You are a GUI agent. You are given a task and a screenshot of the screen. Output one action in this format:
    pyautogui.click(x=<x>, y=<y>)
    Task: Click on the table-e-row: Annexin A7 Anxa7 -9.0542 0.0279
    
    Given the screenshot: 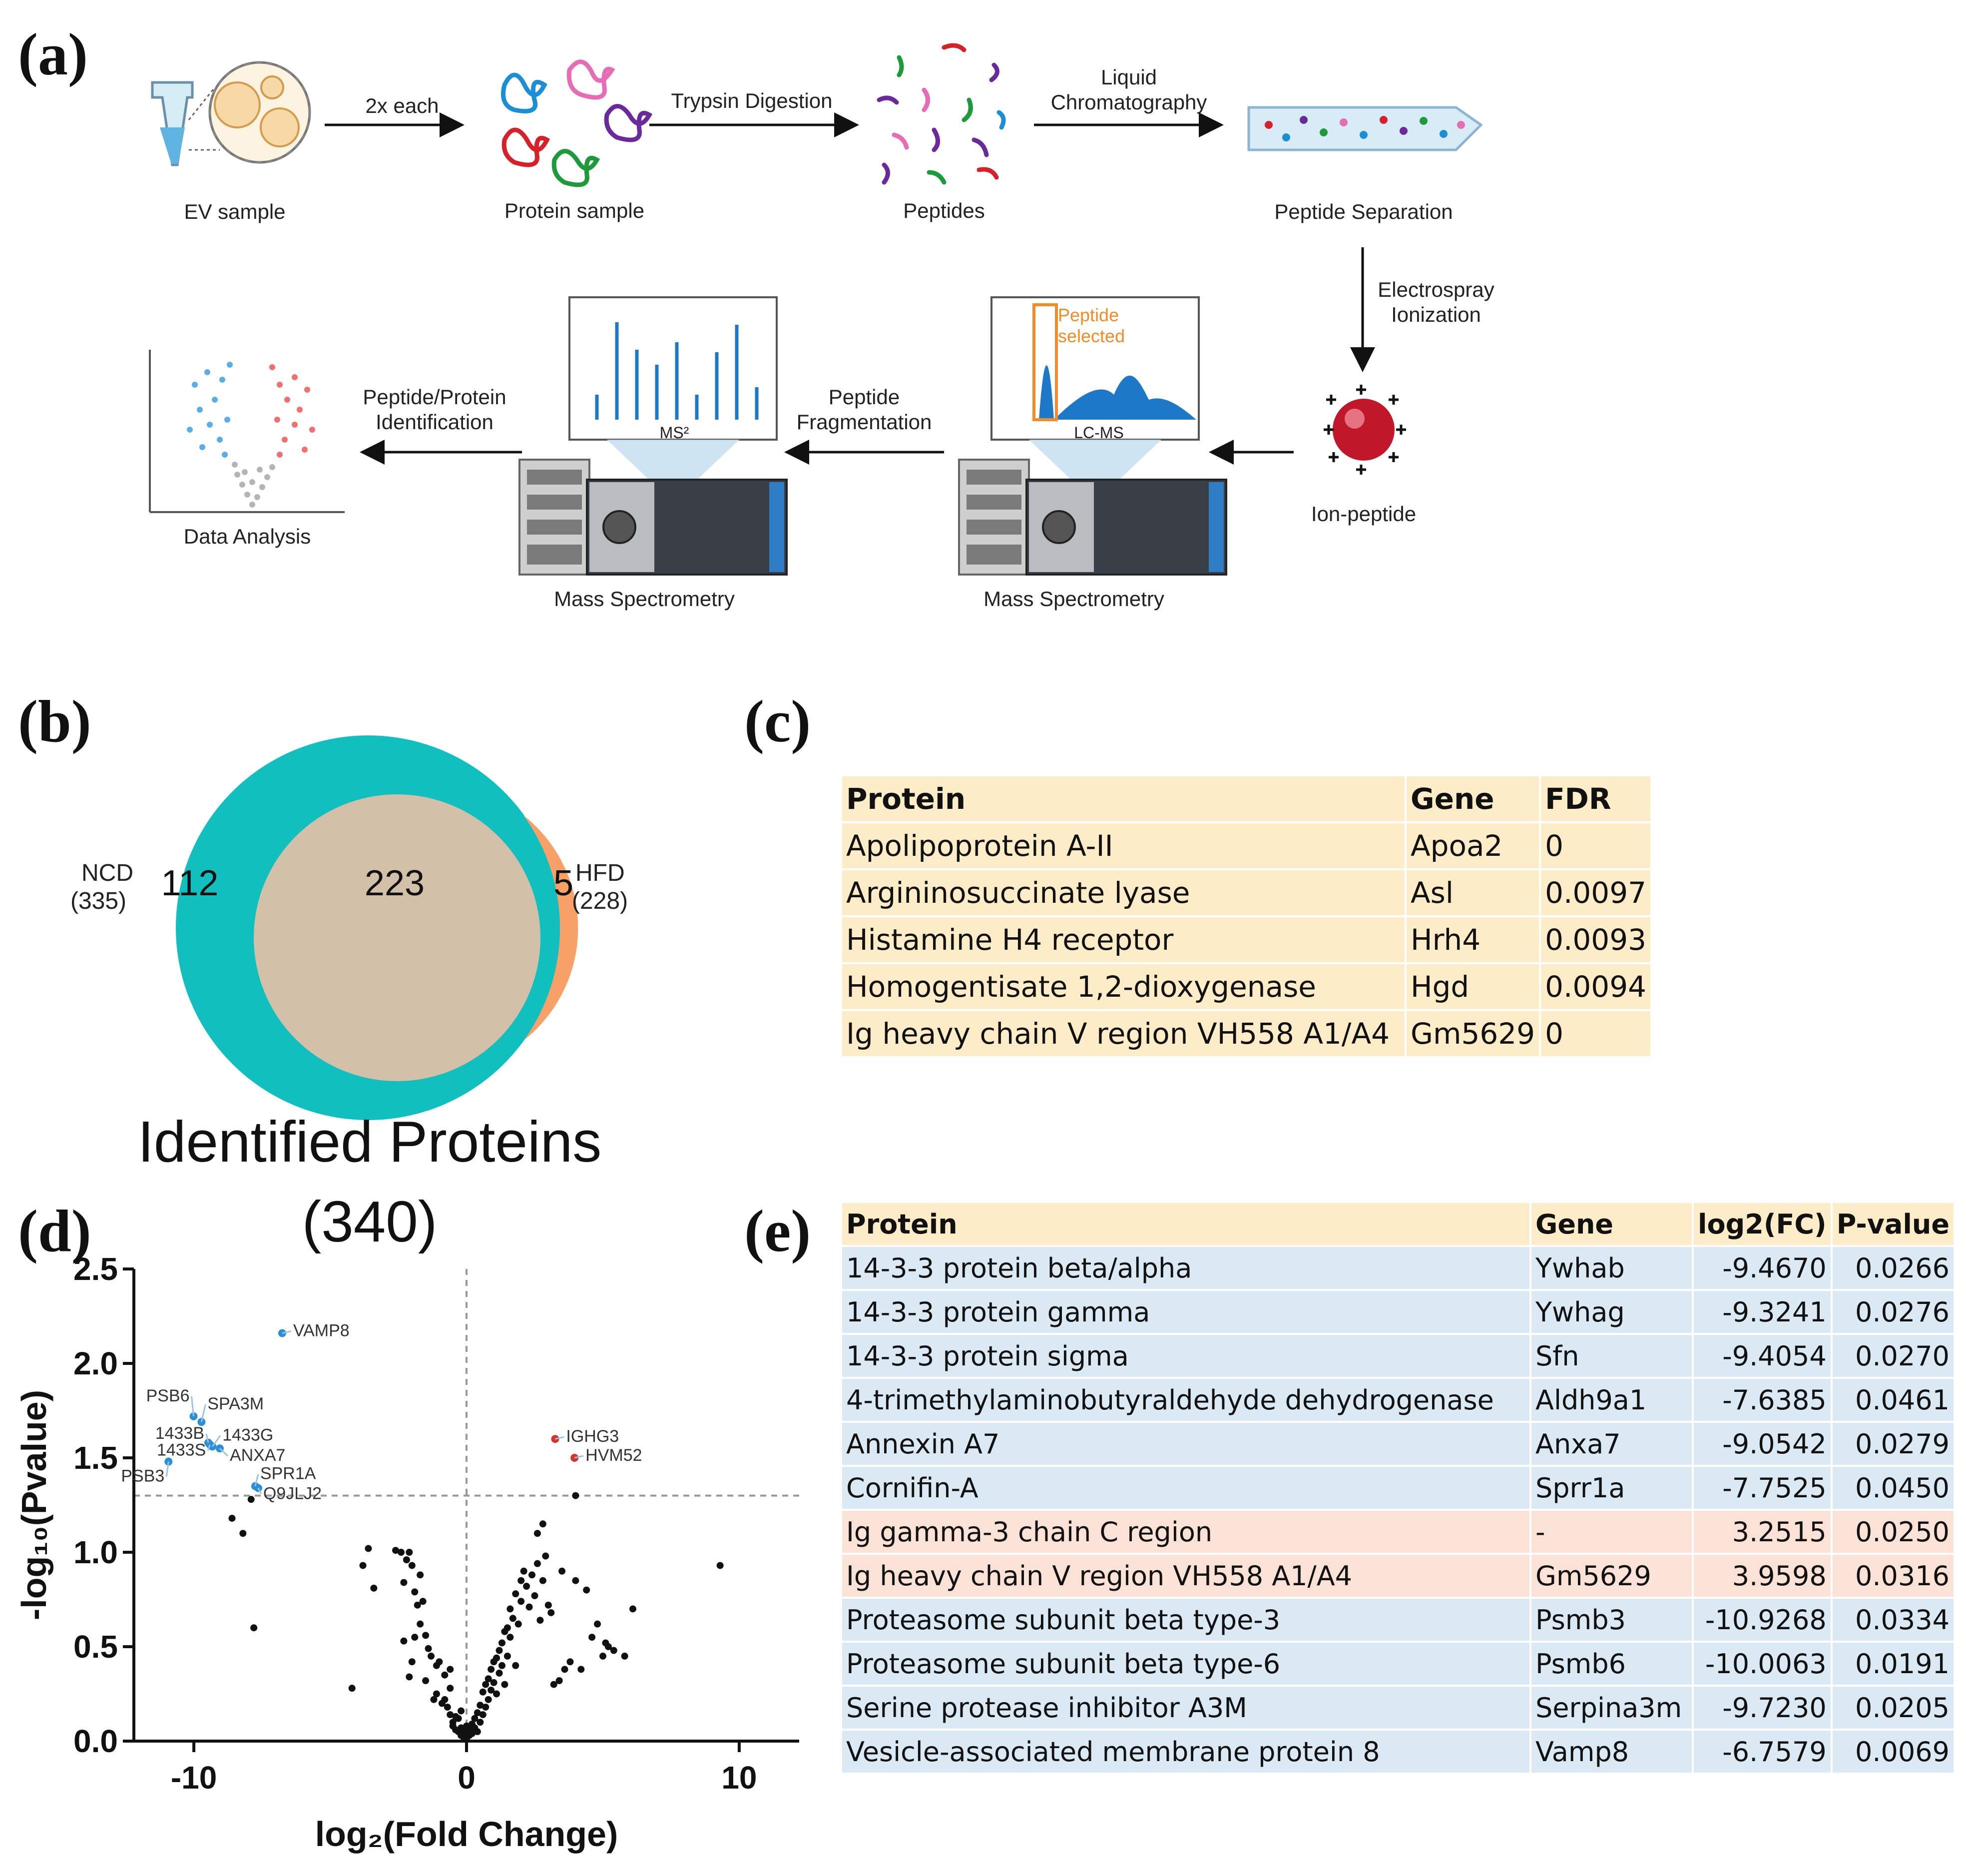 What is the action you would take?
    pyautogui.click(x=1398, y=1444)
    